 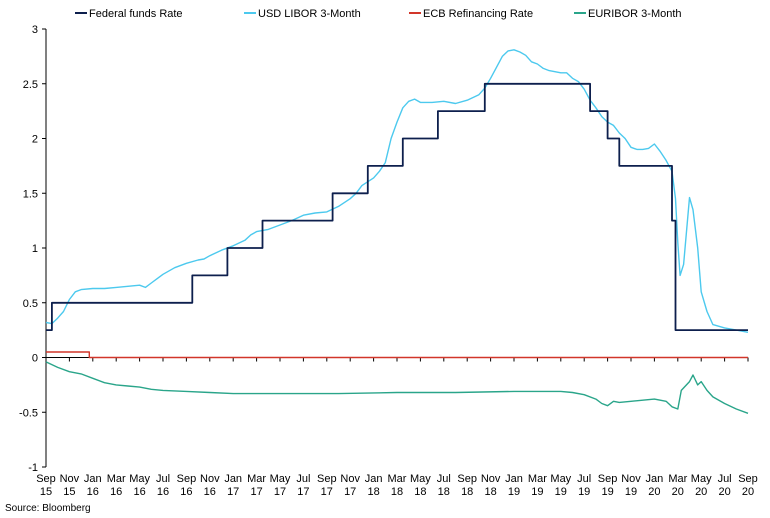 What do you see at coordinates (30, 85) in the screenshot?
I see `y-tick-label: 2.5` at bounding box center [30, 85].